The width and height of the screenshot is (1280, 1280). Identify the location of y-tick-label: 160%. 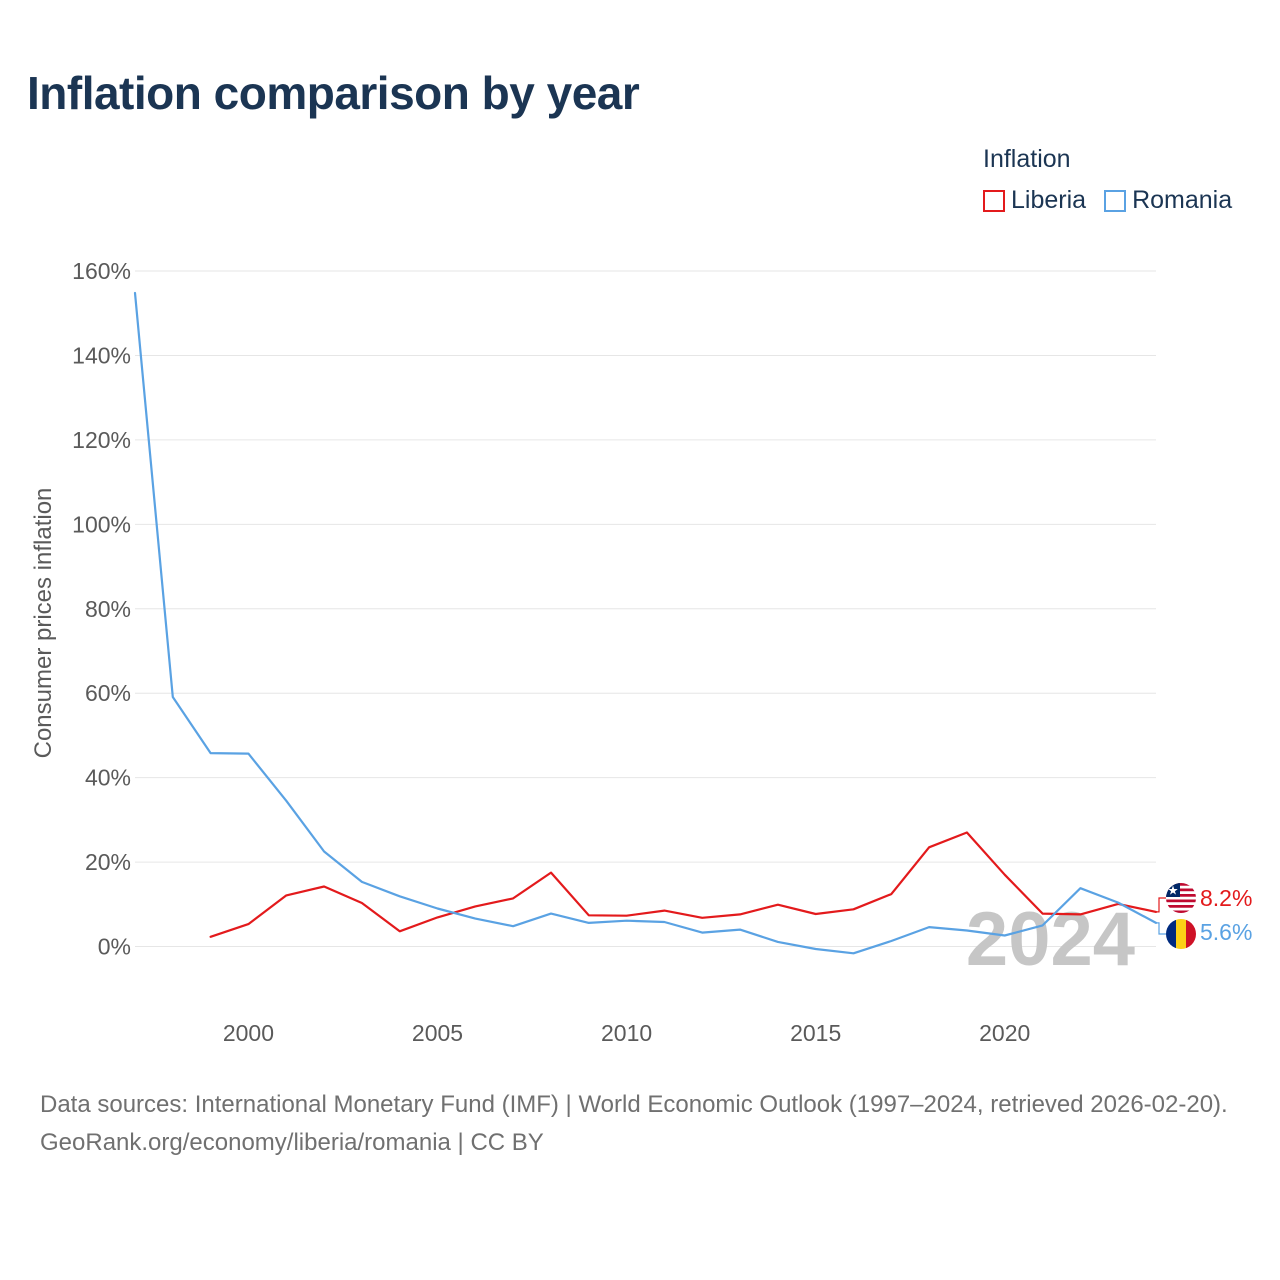
(101, 271).